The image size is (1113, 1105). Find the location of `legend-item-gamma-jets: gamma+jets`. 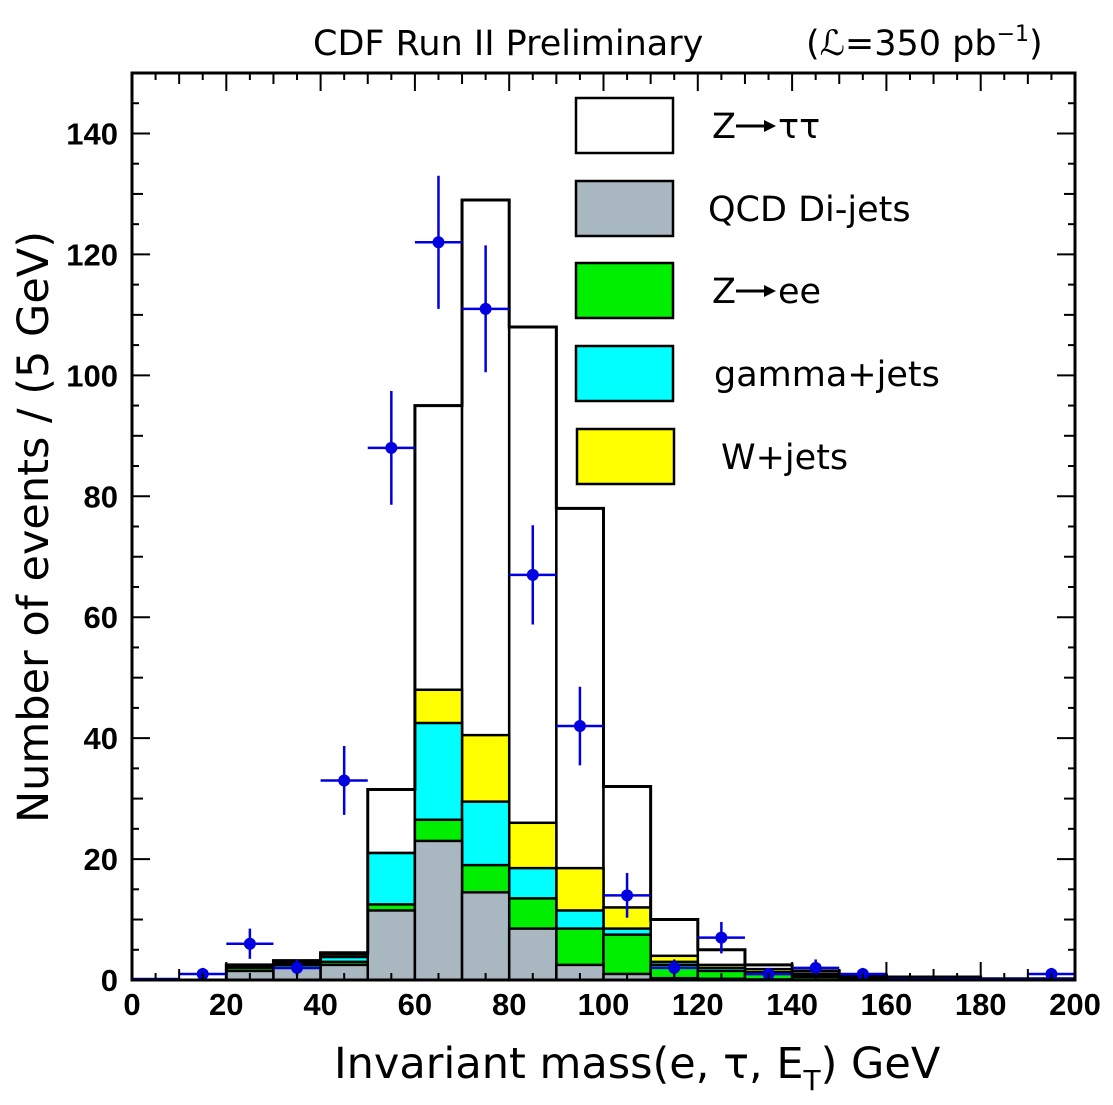

legend-item-gamma-jets: gamma+jets is located at coordinates (757, 373).